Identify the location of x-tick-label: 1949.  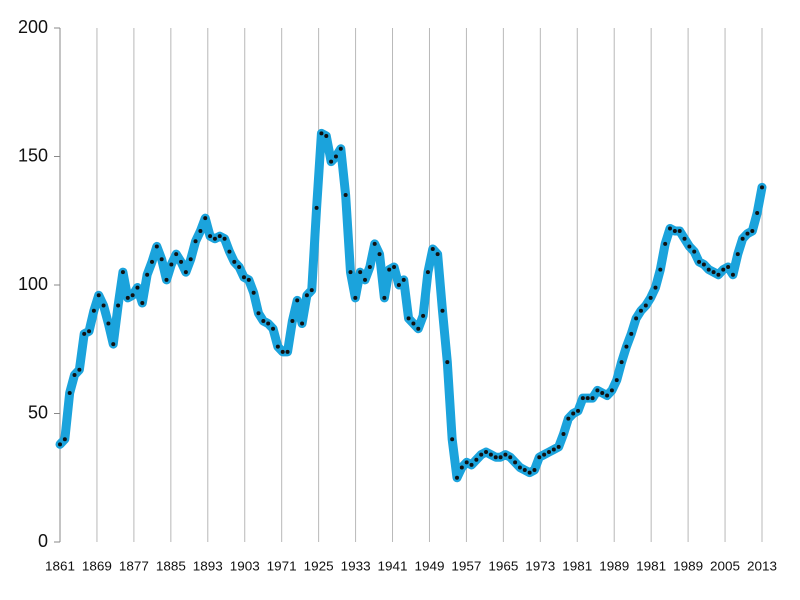
(429, 565).